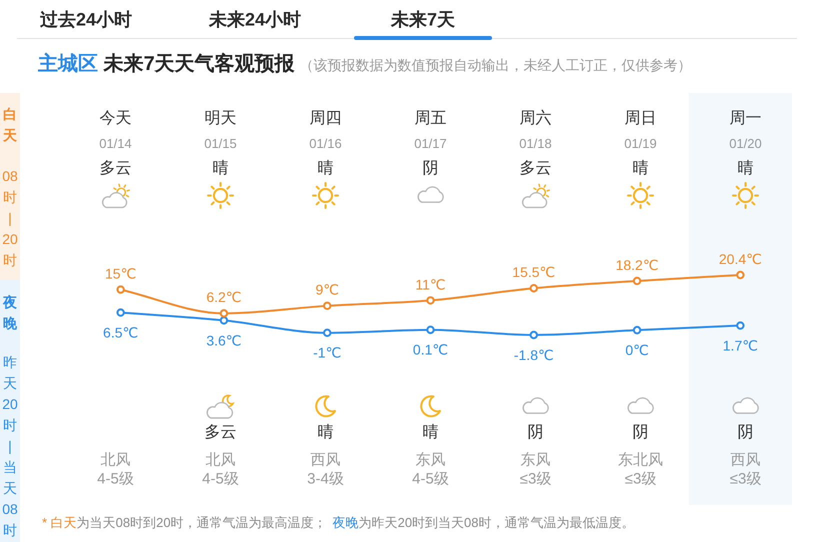 This screenshot has height=542, width=813. Describe the element at coordinates (10, 124) in the screenshot. I see `text: 白天` at that location.